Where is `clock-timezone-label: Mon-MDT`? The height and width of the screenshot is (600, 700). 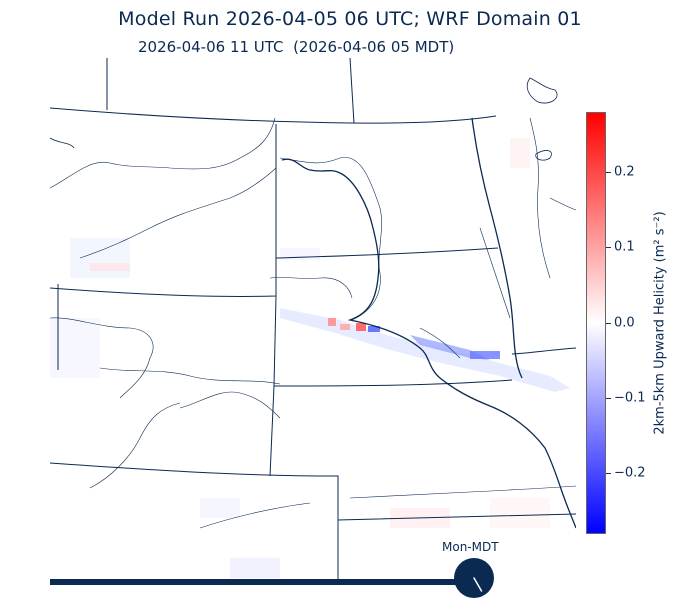
clock-timezone-label: Mon-MDT is located at coordinates (470, 547).